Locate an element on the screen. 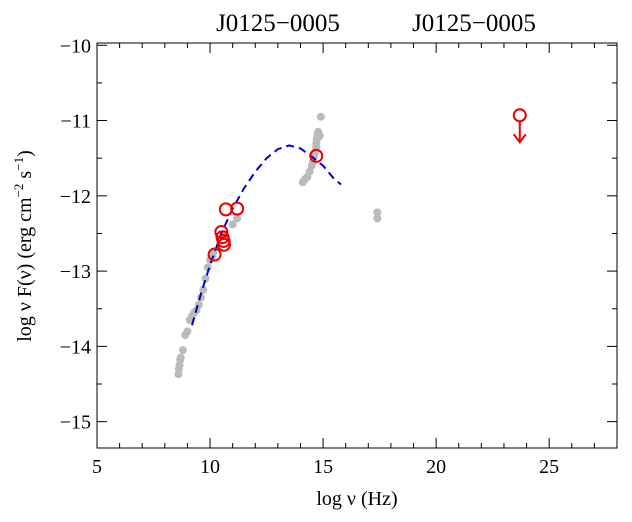 The height and width of the screenshot is (522, 632). y-axis-title-exp-cm: −2 is located at coordinates (18, 191).